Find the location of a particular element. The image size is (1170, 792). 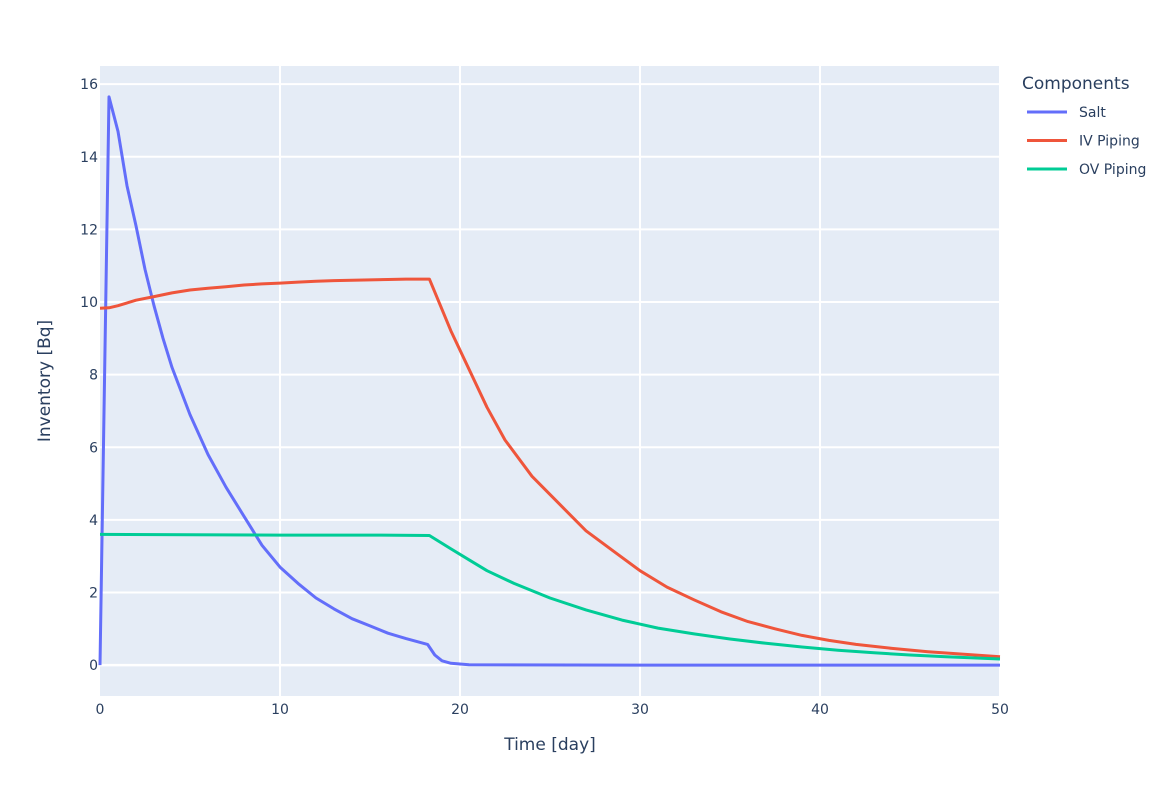

y-tick-label: 14 is located at coordinates (89, 158).